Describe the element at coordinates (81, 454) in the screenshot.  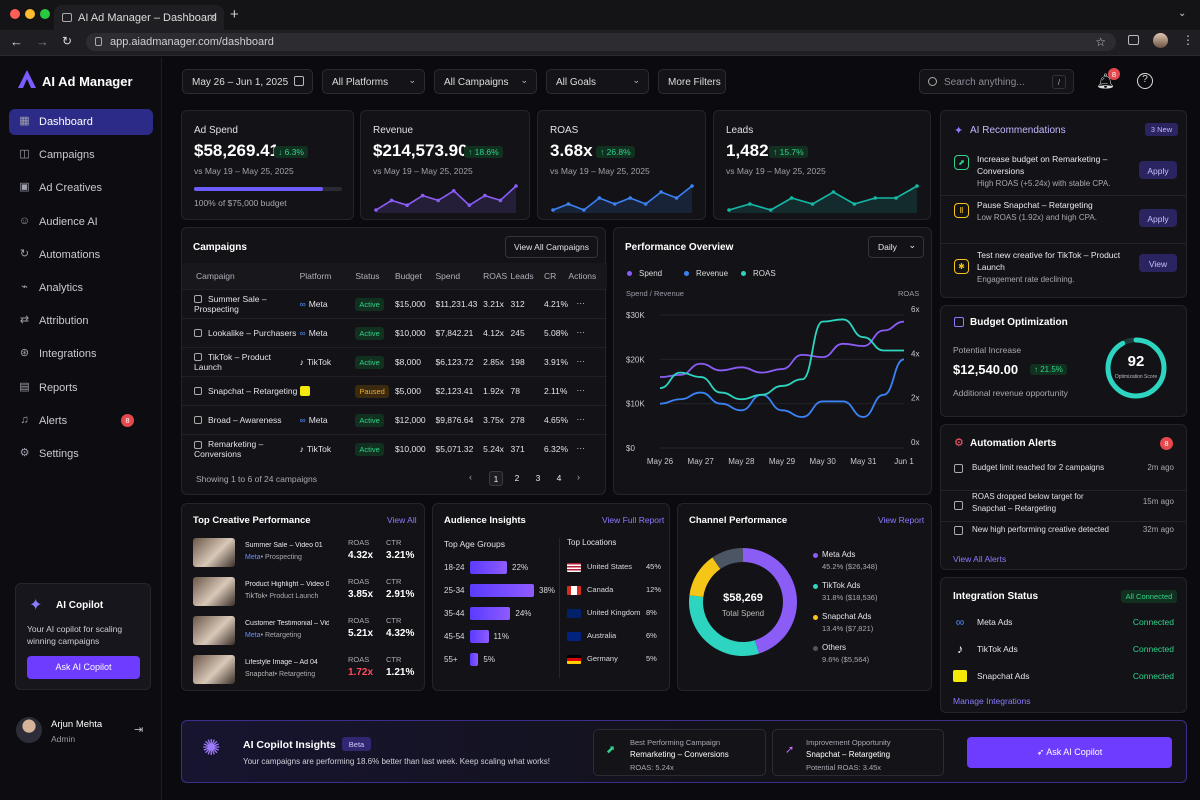
I see `sidebar-item-settings: ⚙ Settings` at that location.